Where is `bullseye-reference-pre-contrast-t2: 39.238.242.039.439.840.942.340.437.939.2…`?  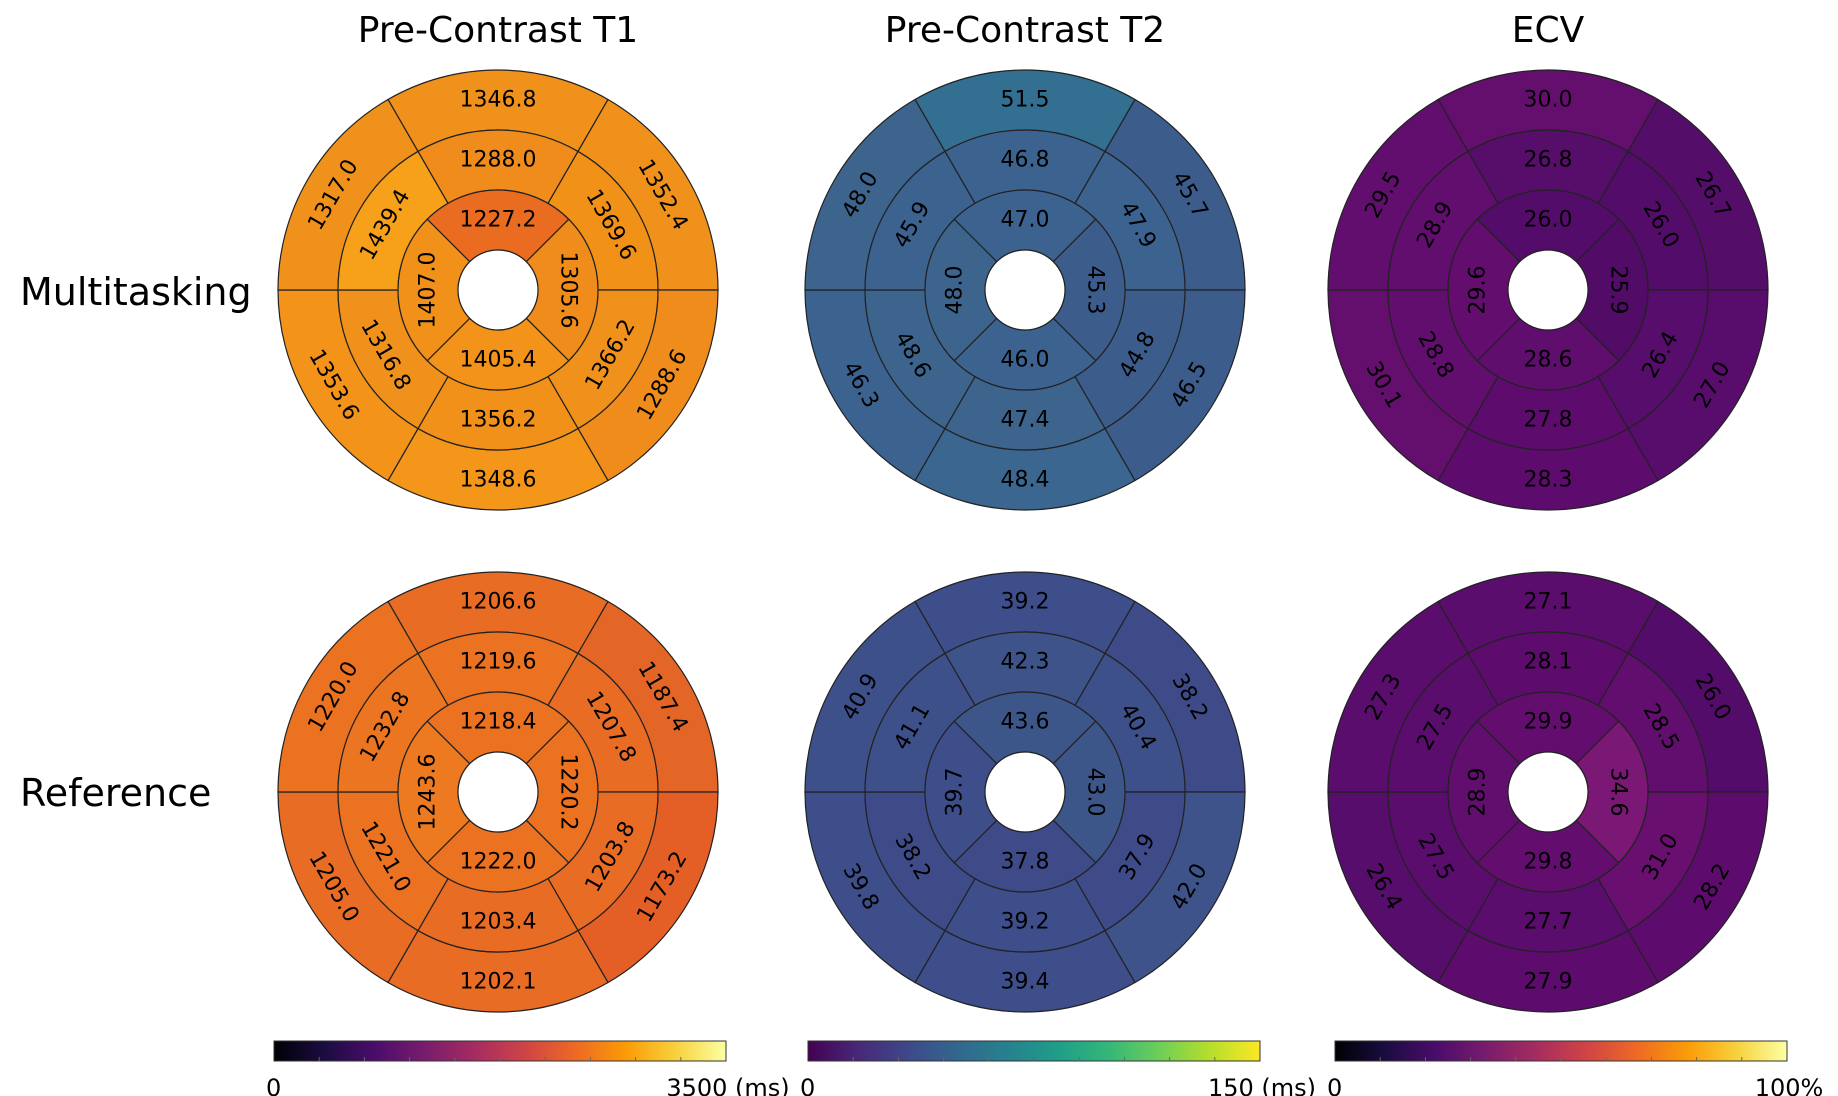 bullseye-reference-pre-contrast-t2: 39.238.242.039.439.840.942.340.437.939.2… is located at coordinates (1025, 792).